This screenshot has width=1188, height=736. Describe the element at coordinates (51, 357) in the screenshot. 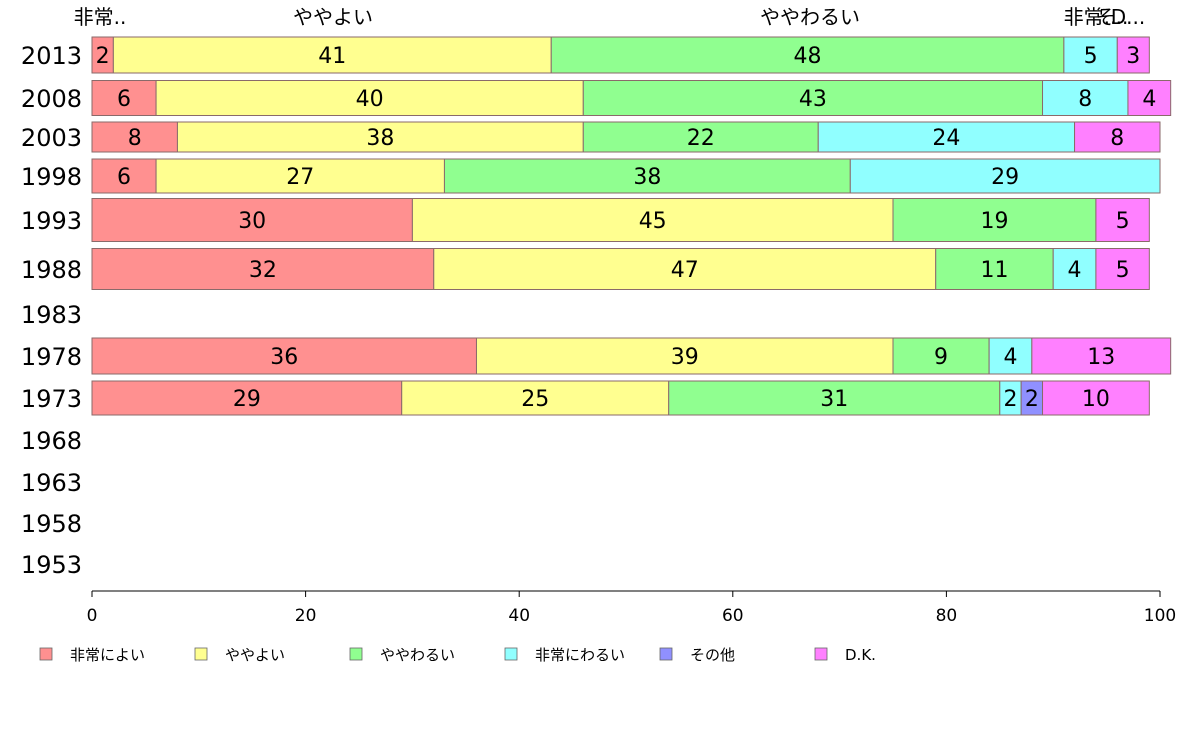

I see `year-label: 1978` at that location.